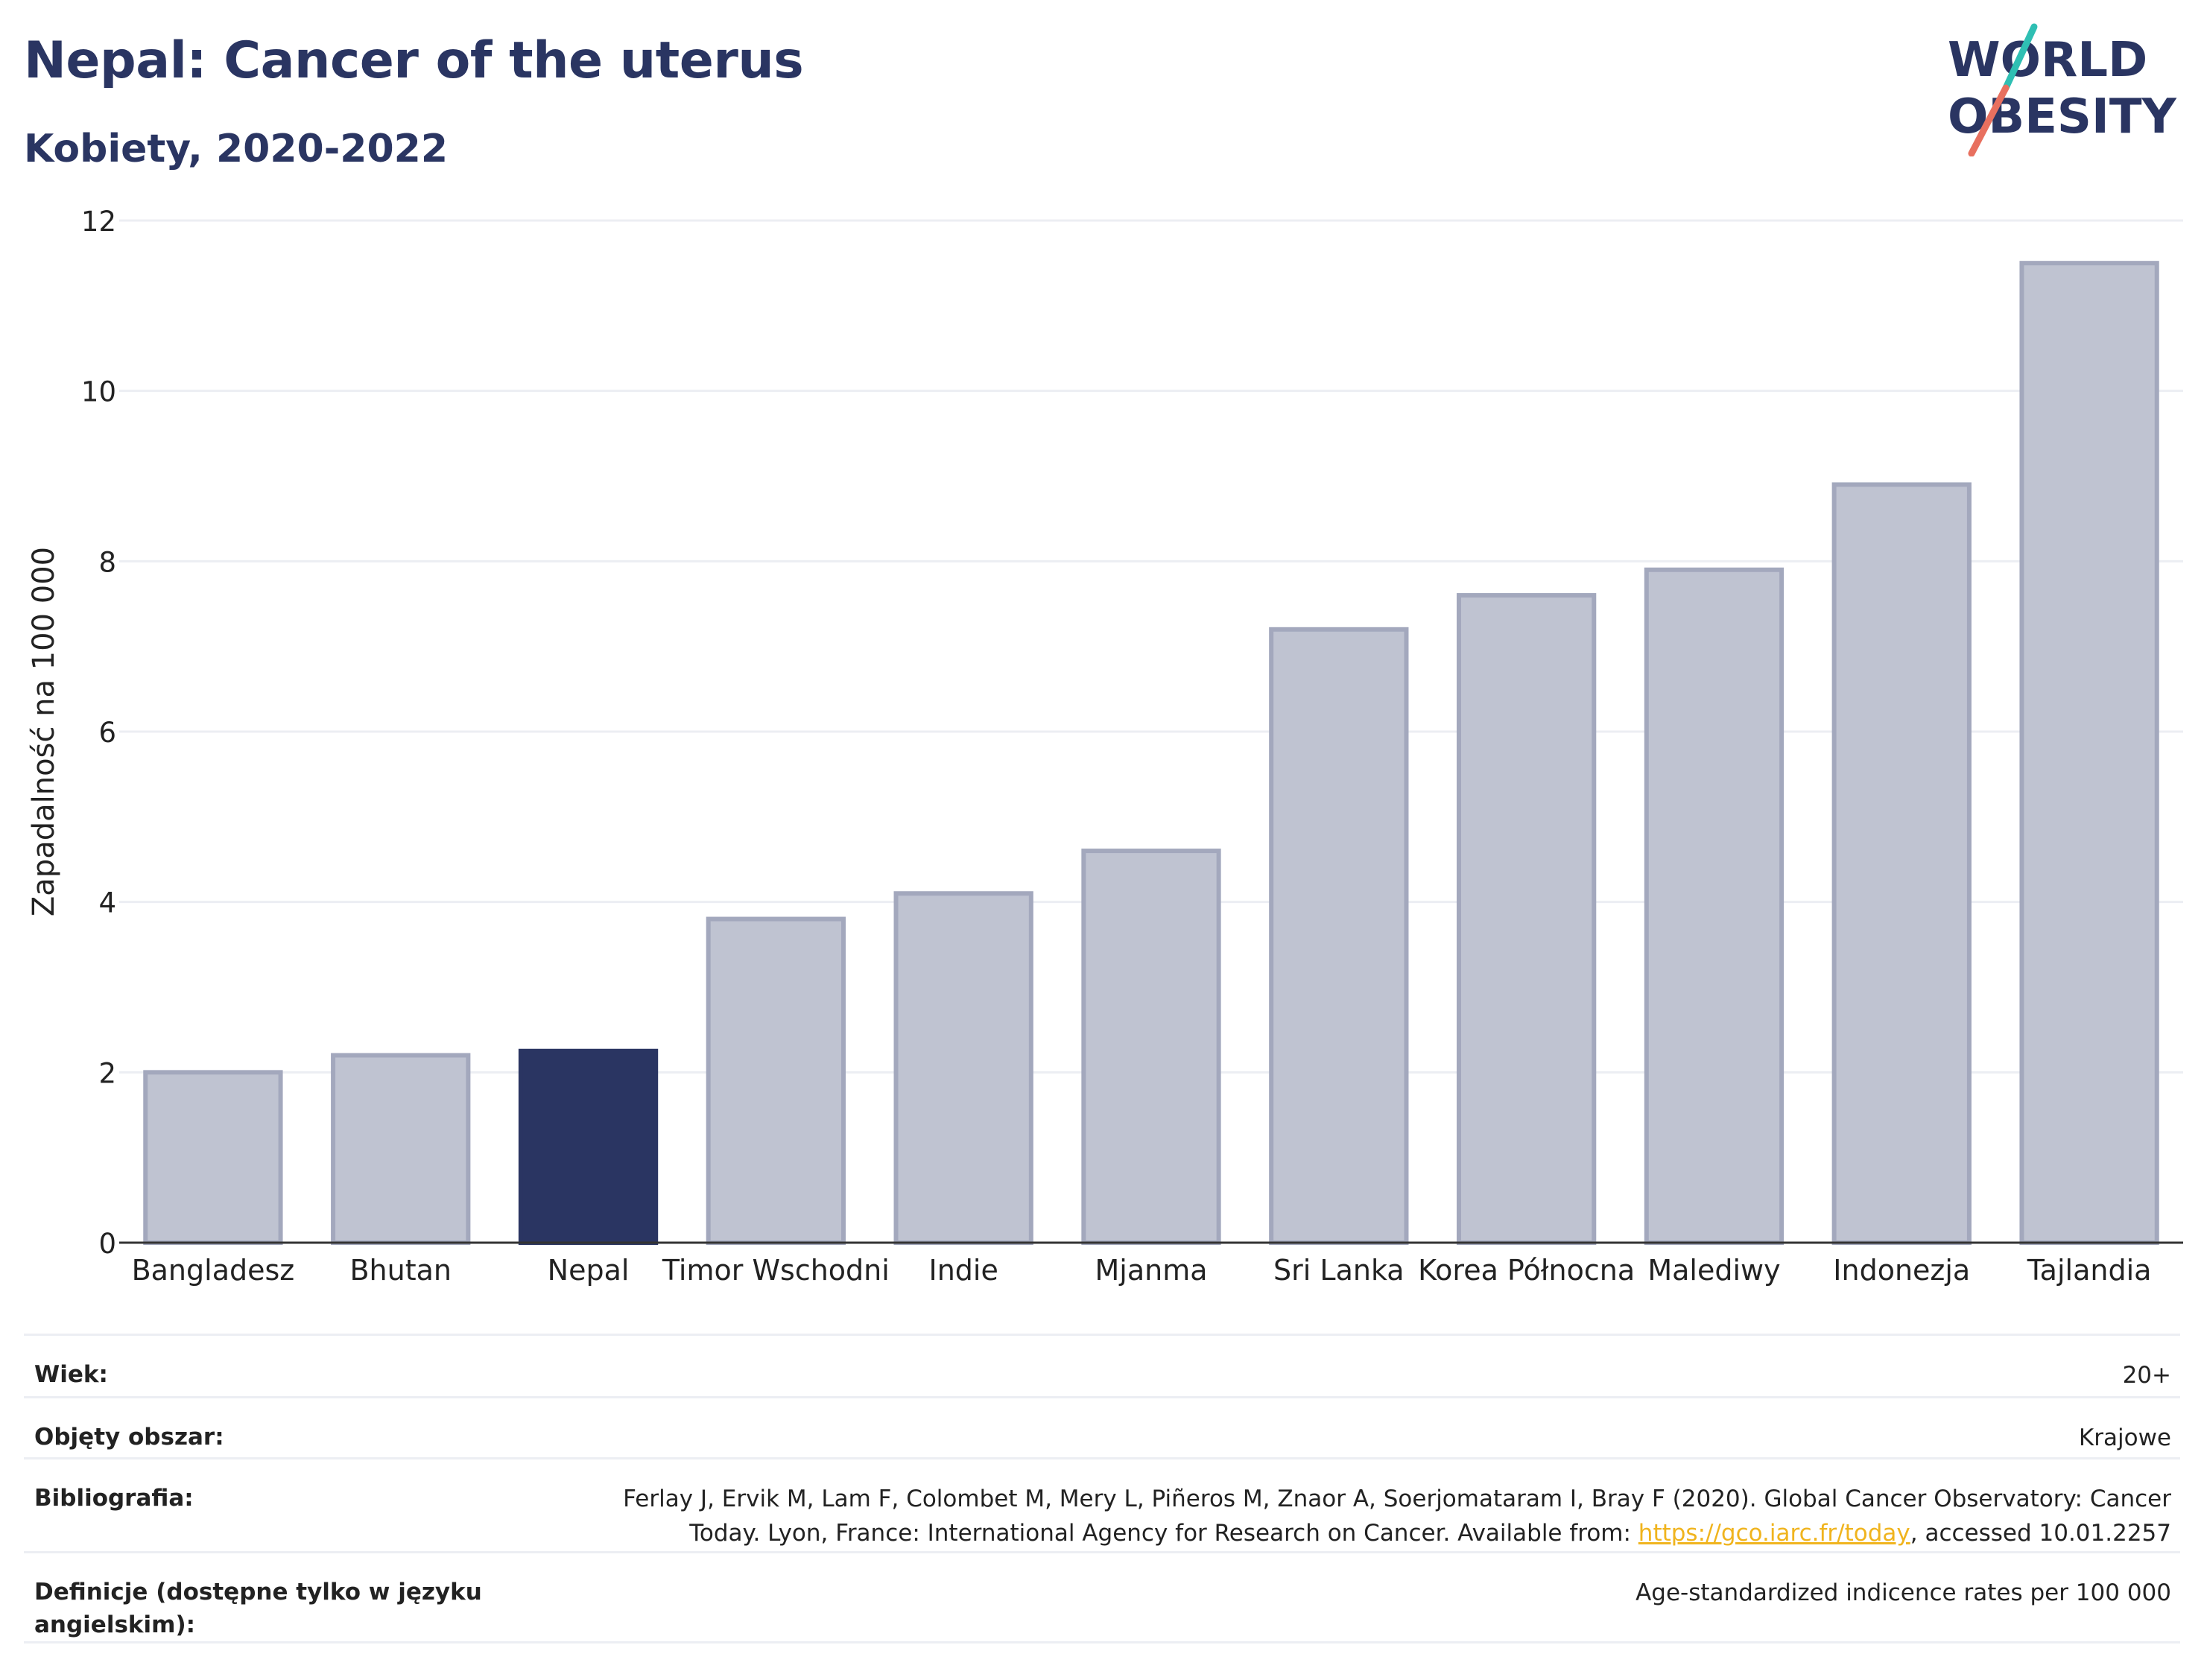 This screenshot has height=1680, width=2204. Describe the element at coordinates (2089, 1270) in the screenshot. I see `x-tick-label: Tajlandia` at that location.